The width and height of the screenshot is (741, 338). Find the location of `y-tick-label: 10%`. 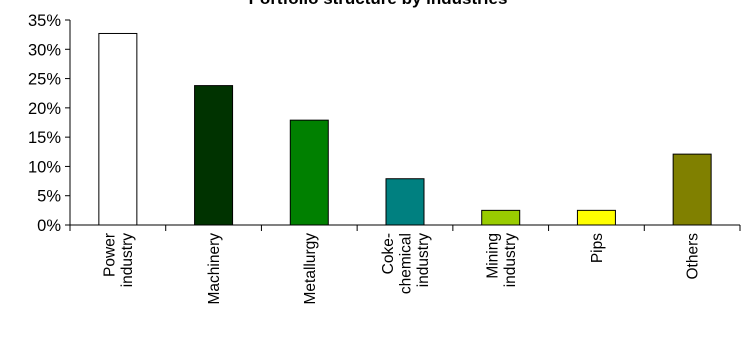

y-tick-label: 10% is located at coordinates (44, 167).